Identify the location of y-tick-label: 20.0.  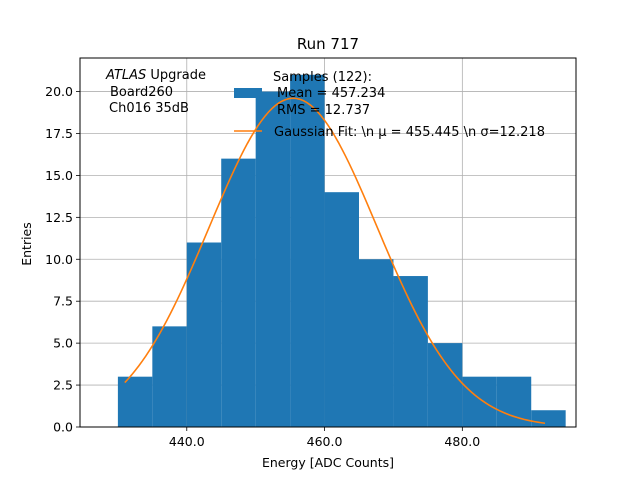
(59, 91).